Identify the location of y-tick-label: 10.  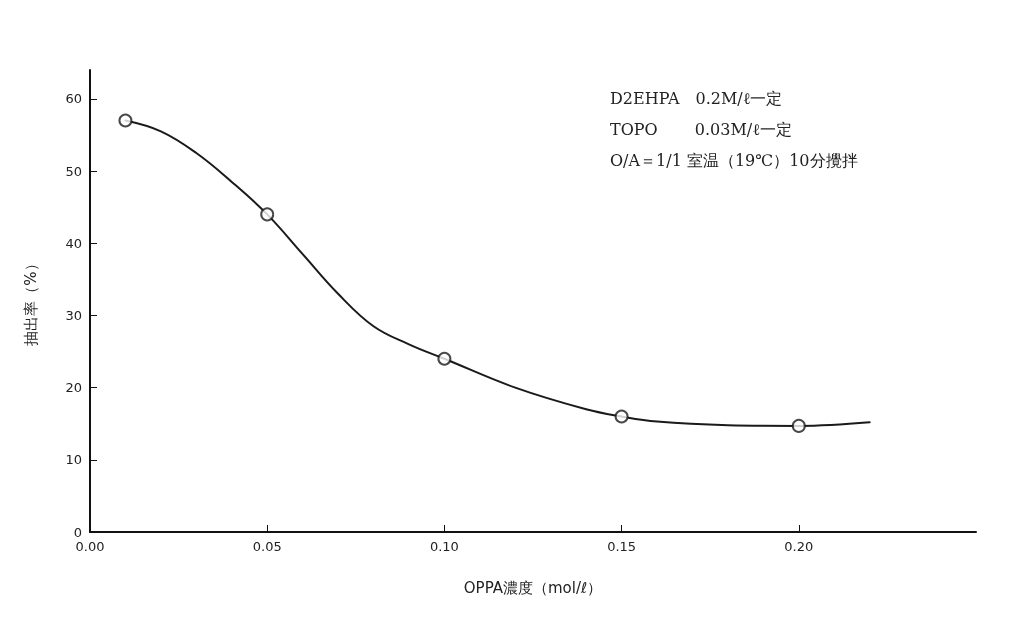
(73, 460).